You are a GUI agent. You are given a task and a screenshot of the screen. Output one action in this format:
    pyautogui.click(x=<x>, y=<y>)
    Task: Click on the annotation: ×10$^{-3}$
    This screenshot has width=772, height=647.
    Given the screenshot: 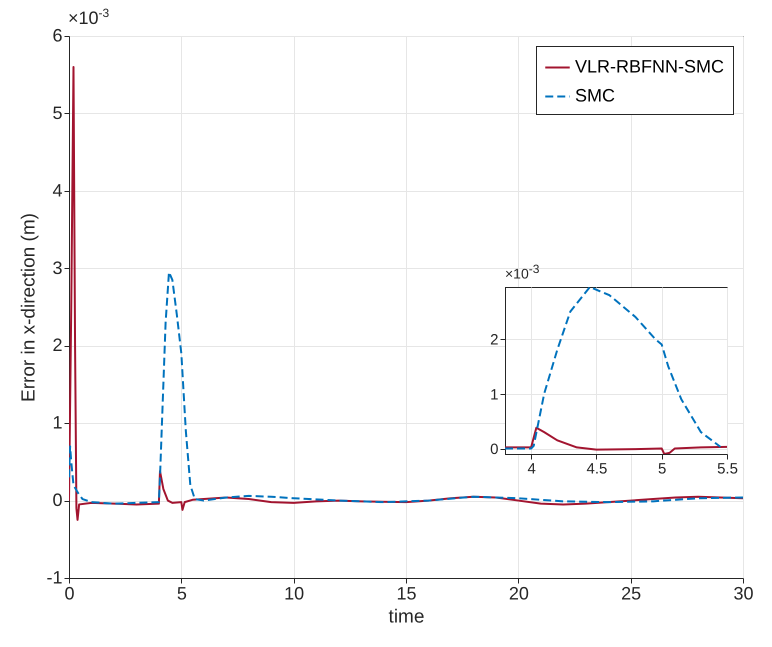 What is the action you would take?
    pyautogui.click(x=522, y=272)
    